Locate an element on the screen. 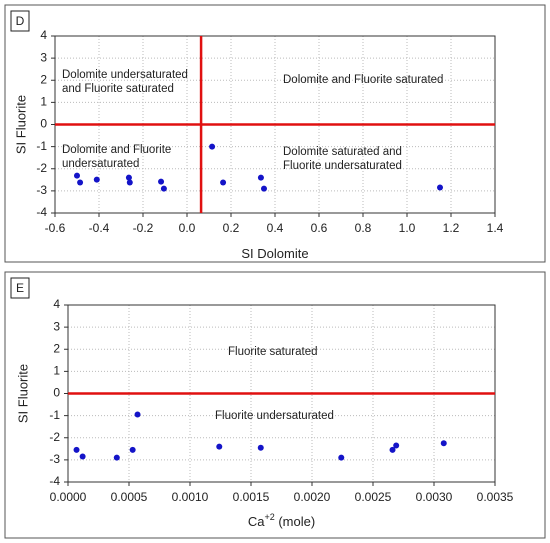 The image size is (550, 543). panel-label: D is located at coordinates (20, 21).